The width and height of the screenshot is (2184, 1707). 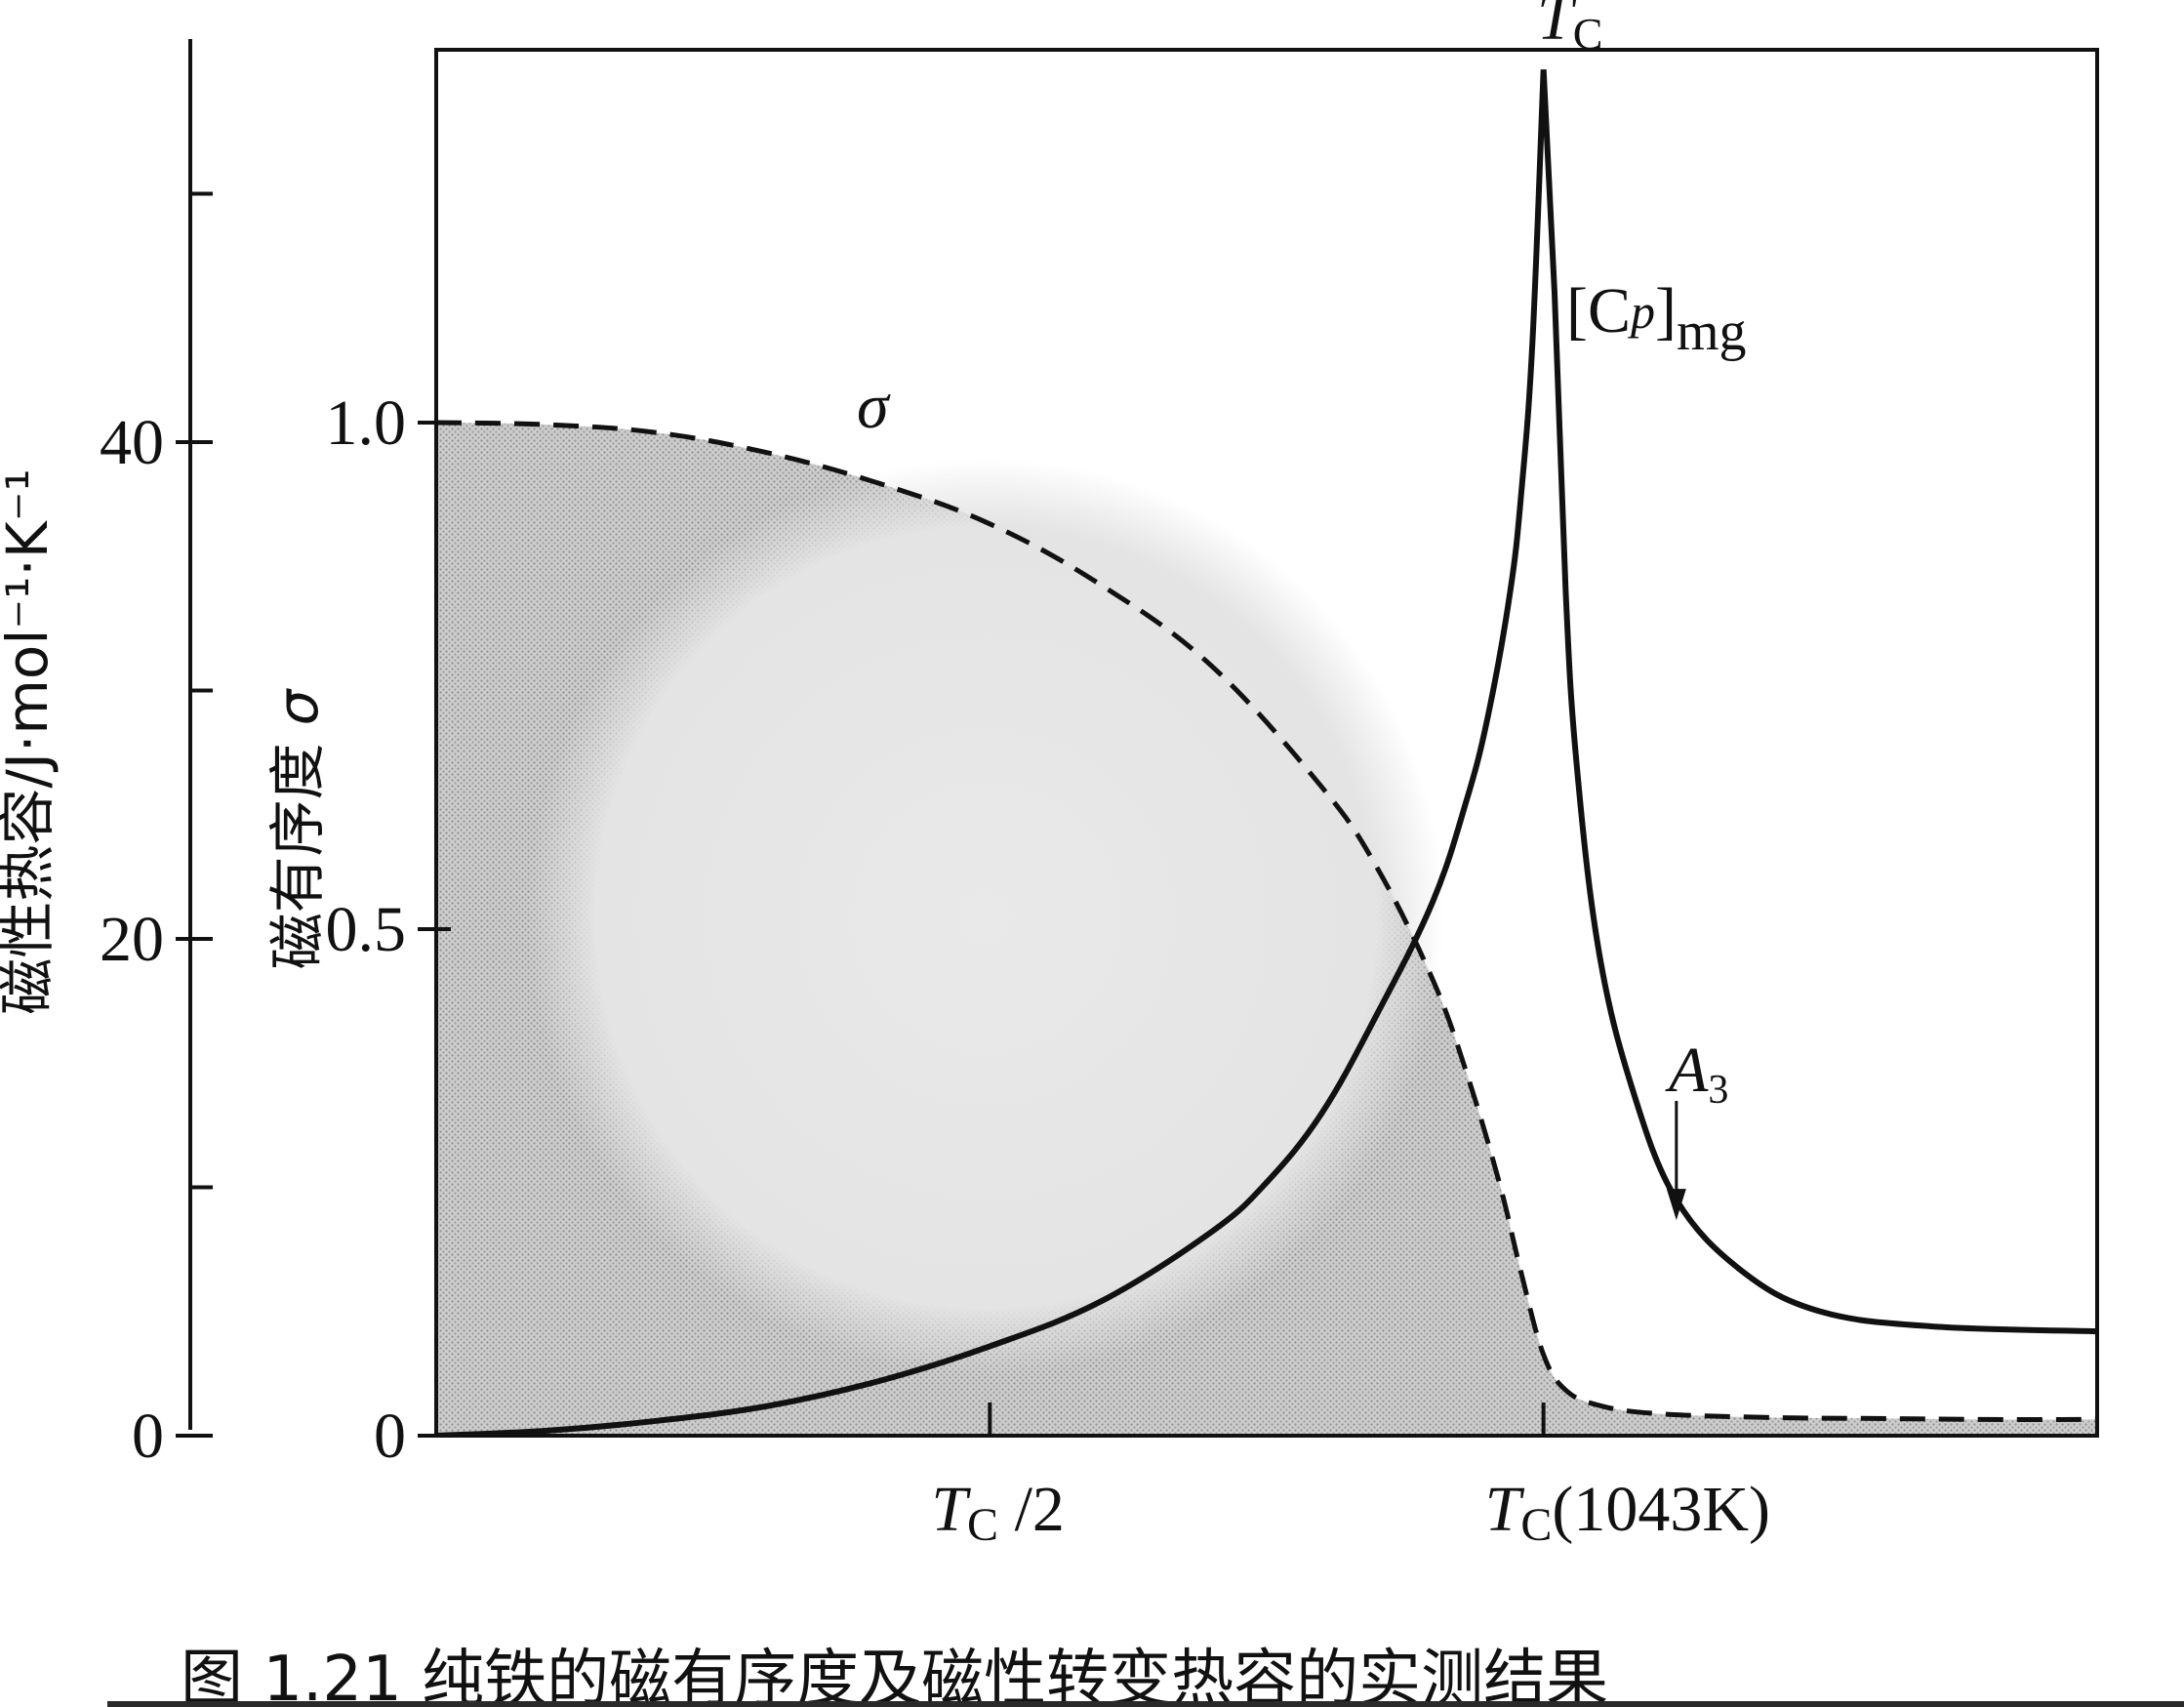 I want to click on cp-label-bracket: [C, so click(x=1598, y=310).